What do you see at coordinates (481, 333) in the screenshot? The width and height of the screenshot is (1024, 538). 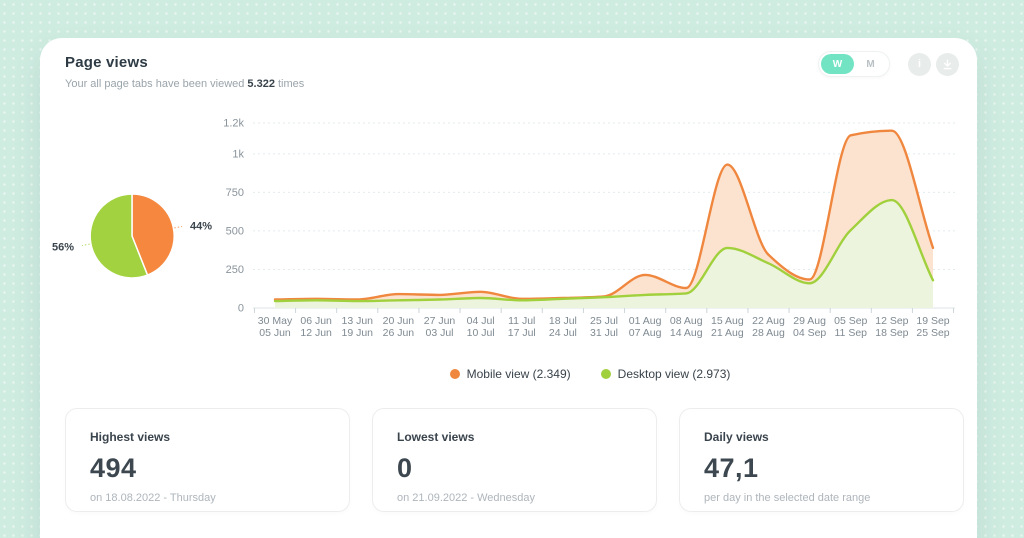 I see `x-axis-label: 10 Jul` at bounding box center [481, 333].